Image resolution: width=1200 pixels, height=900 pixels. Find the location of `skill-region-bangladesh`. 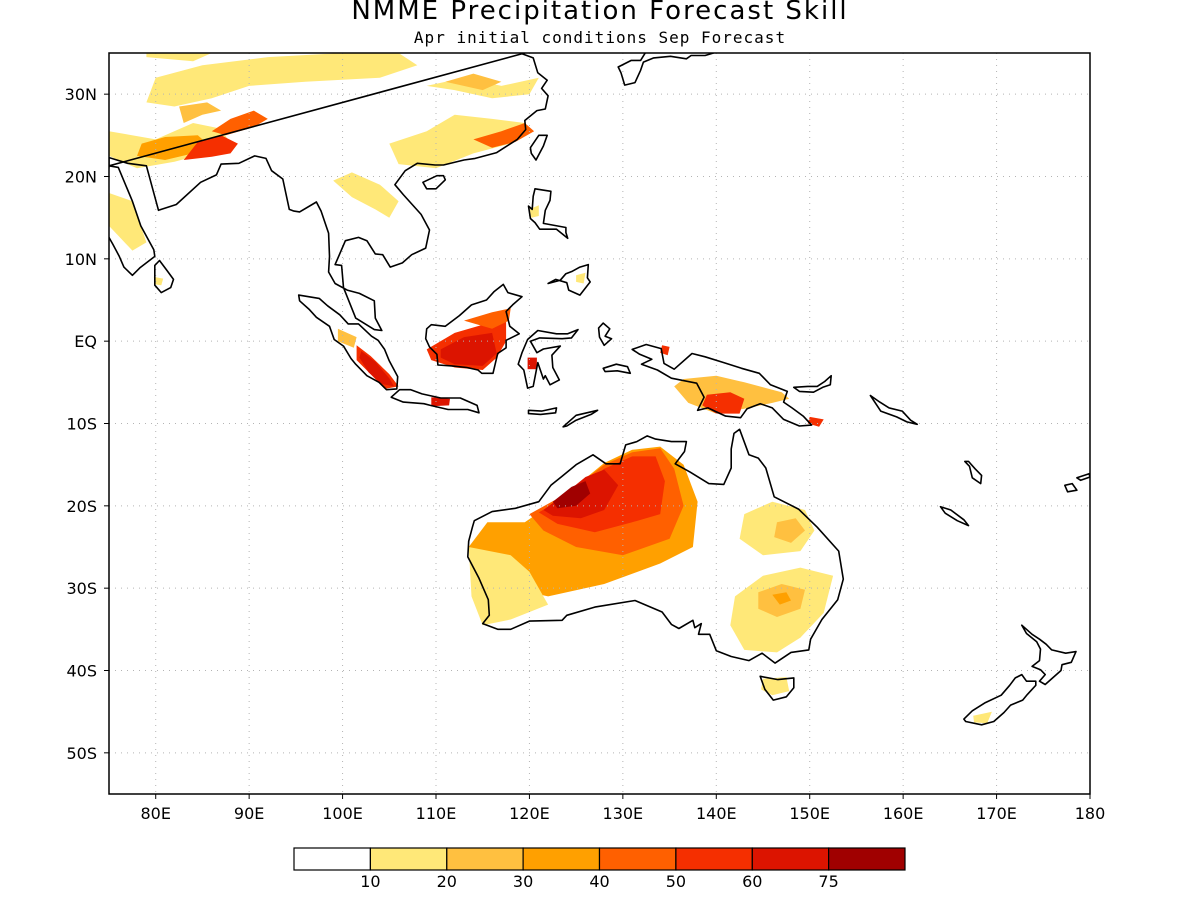

skill-region-bangladesh is located at coordinates (239, 123).